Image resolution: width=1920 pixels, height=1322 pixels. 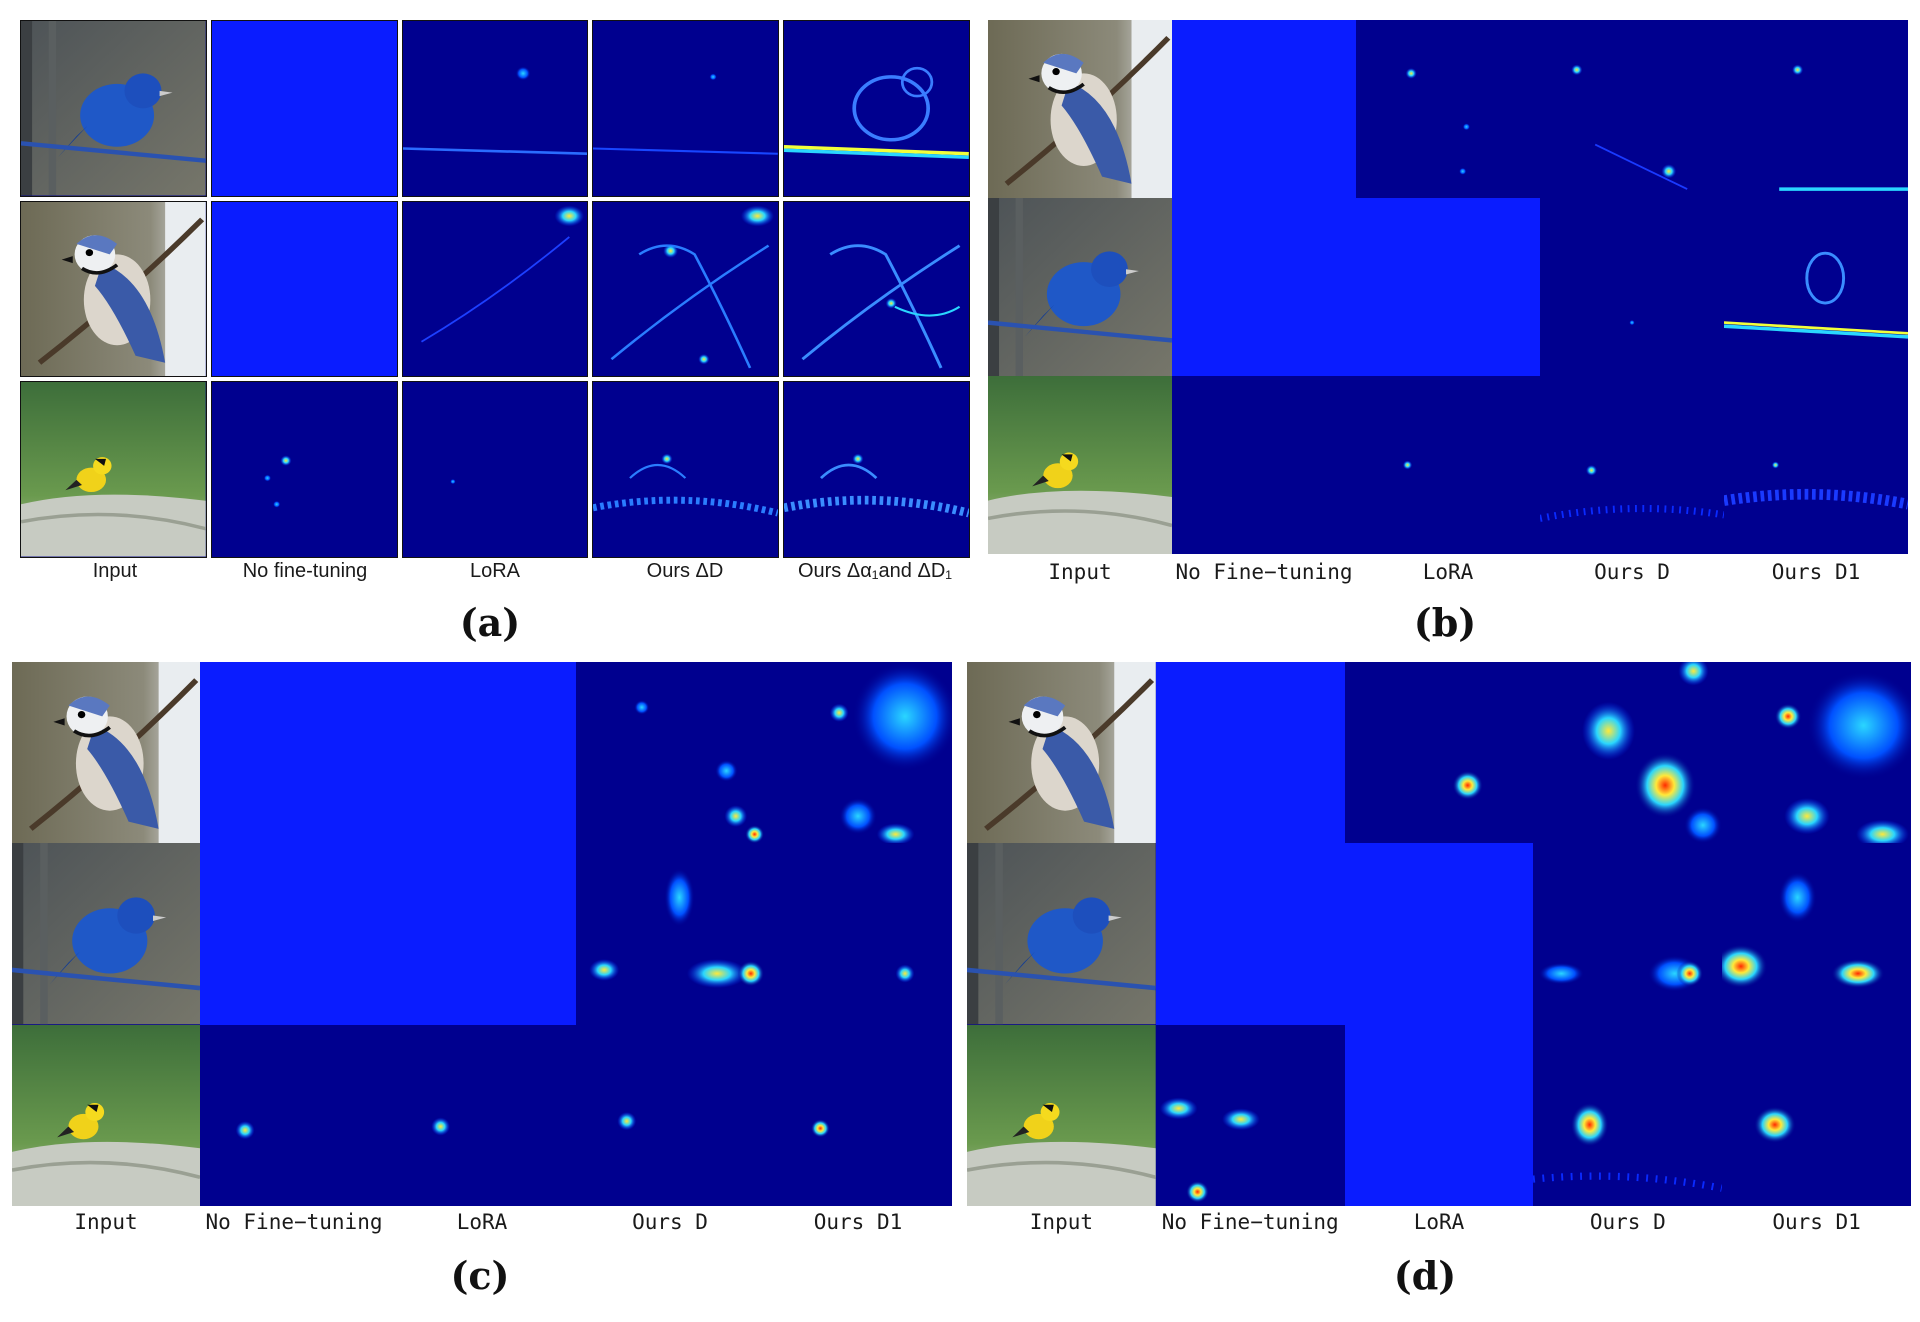 I want to click on panel-b-column-labels: Input No Fine−tuning LoRA Ours D Ours D1, so click(x=1448, y=575).